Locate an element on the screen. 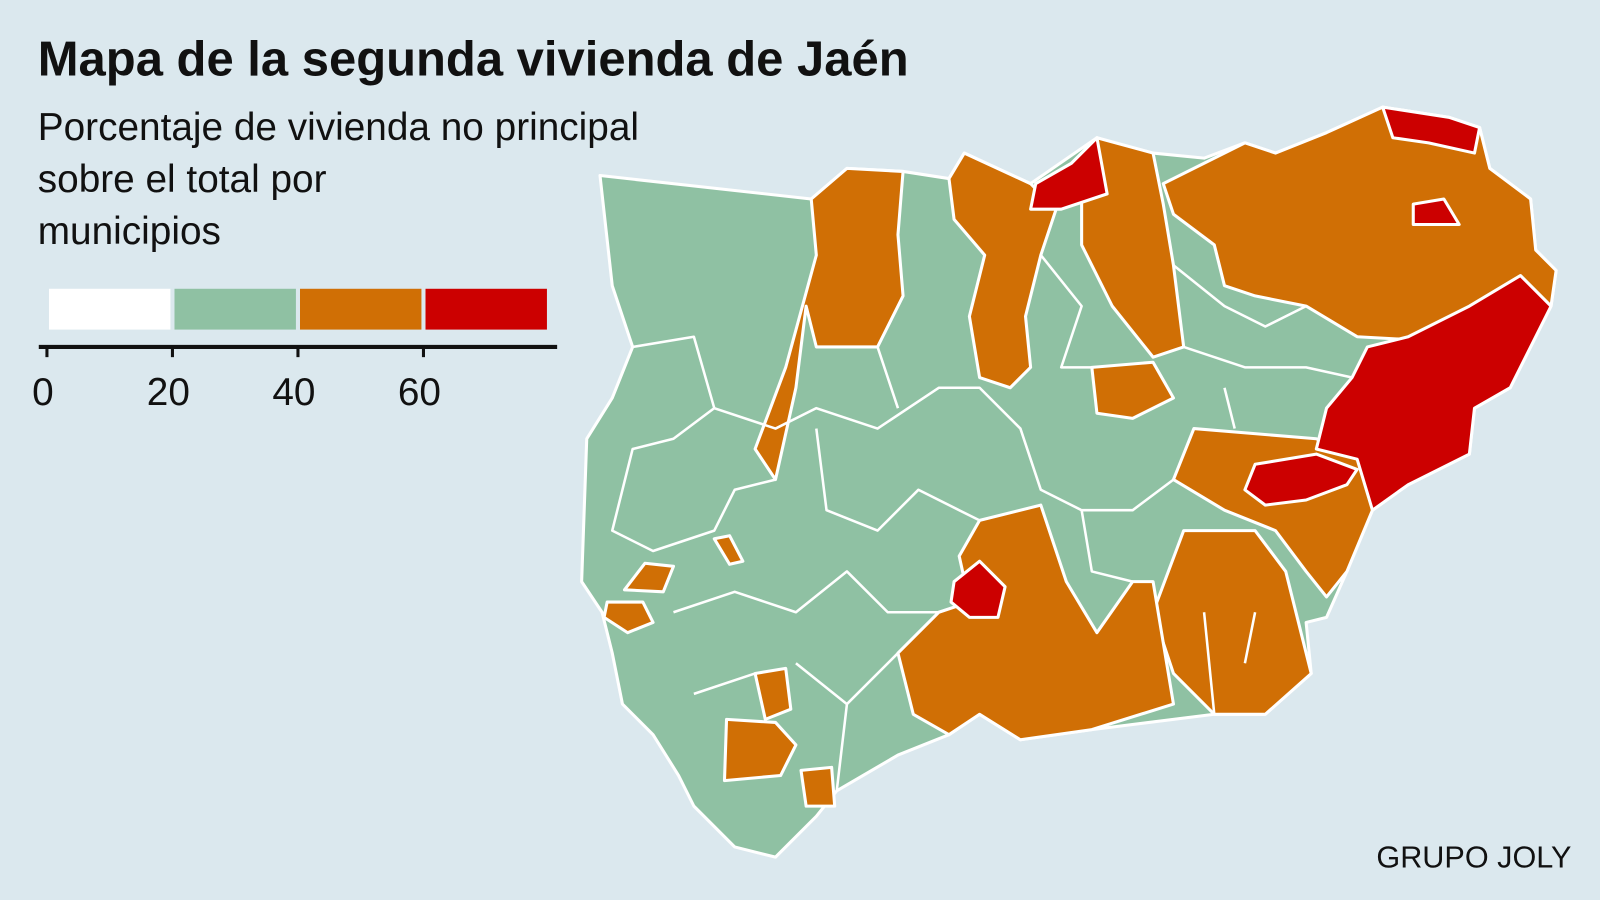 The image size is (1600, 900). subtitle-line: municipios is located at coordinates (129, 231).